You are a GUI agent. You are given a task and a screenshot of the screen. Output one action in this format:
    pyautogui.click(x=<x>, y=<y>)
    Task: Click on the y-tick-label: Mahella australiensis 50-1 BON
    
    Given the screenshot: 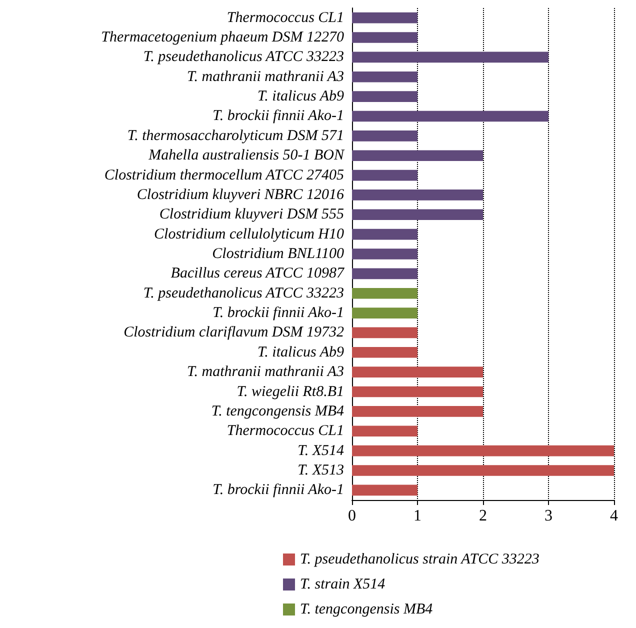 What is the action you would take?
    pyautogui.click(x=246, y=156)
    